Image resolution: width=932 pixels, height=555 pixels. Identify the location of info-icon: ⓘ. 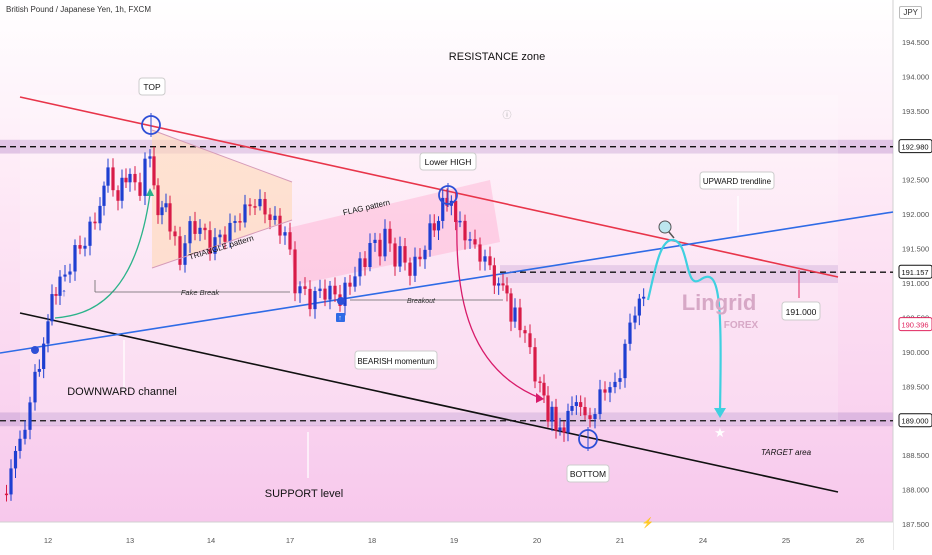
(506, 115).